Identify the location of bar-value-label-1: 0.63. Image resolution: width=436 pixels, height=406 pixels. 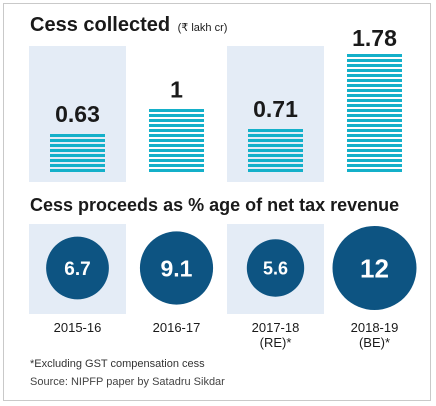
(77, 114).